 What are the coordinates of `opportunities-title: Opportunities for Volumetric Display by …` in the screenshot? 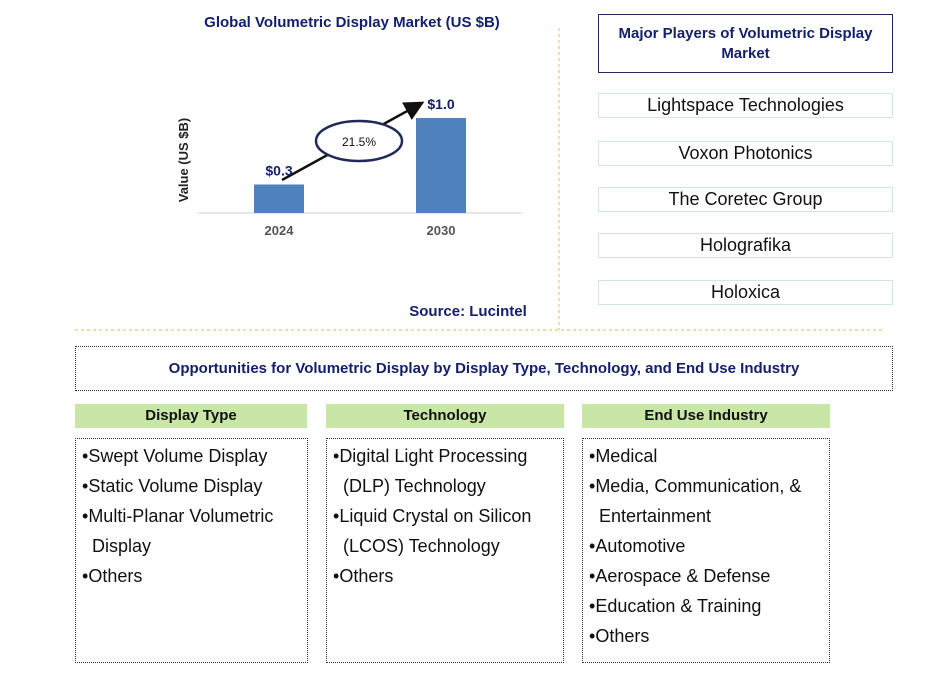 It's located at (484, 368).